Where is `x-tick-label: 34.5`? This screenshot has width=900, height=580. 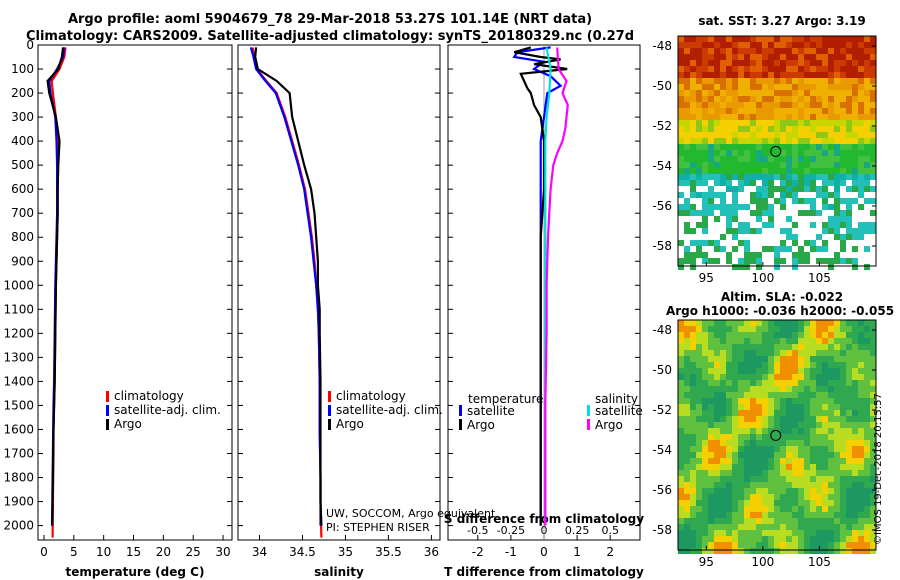
x-tick-label: 34.5 is located at coordinates (302, 552).